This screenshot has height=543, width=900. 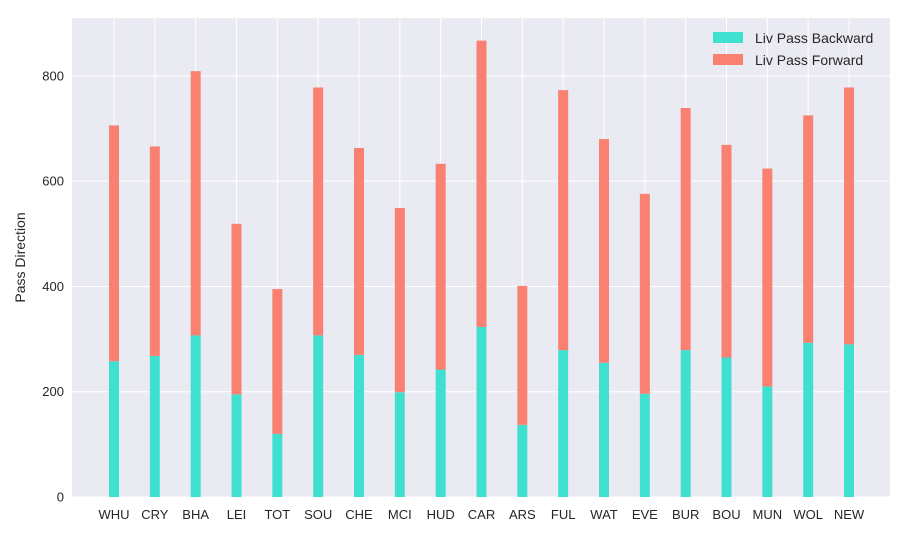 I want to click on x-tick-label-ful: FUL, so click(x=563, y=514).